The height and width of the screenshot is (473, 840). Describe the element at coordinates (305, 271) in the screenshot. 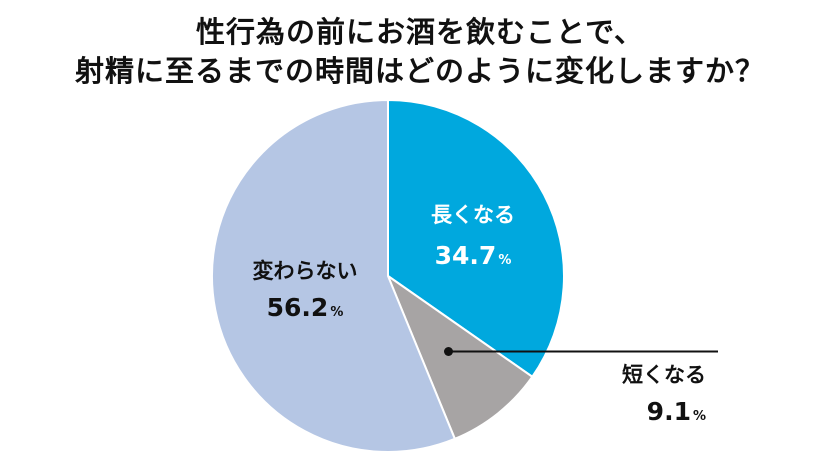

I see `slice-label-3: 変わらない` at that location.